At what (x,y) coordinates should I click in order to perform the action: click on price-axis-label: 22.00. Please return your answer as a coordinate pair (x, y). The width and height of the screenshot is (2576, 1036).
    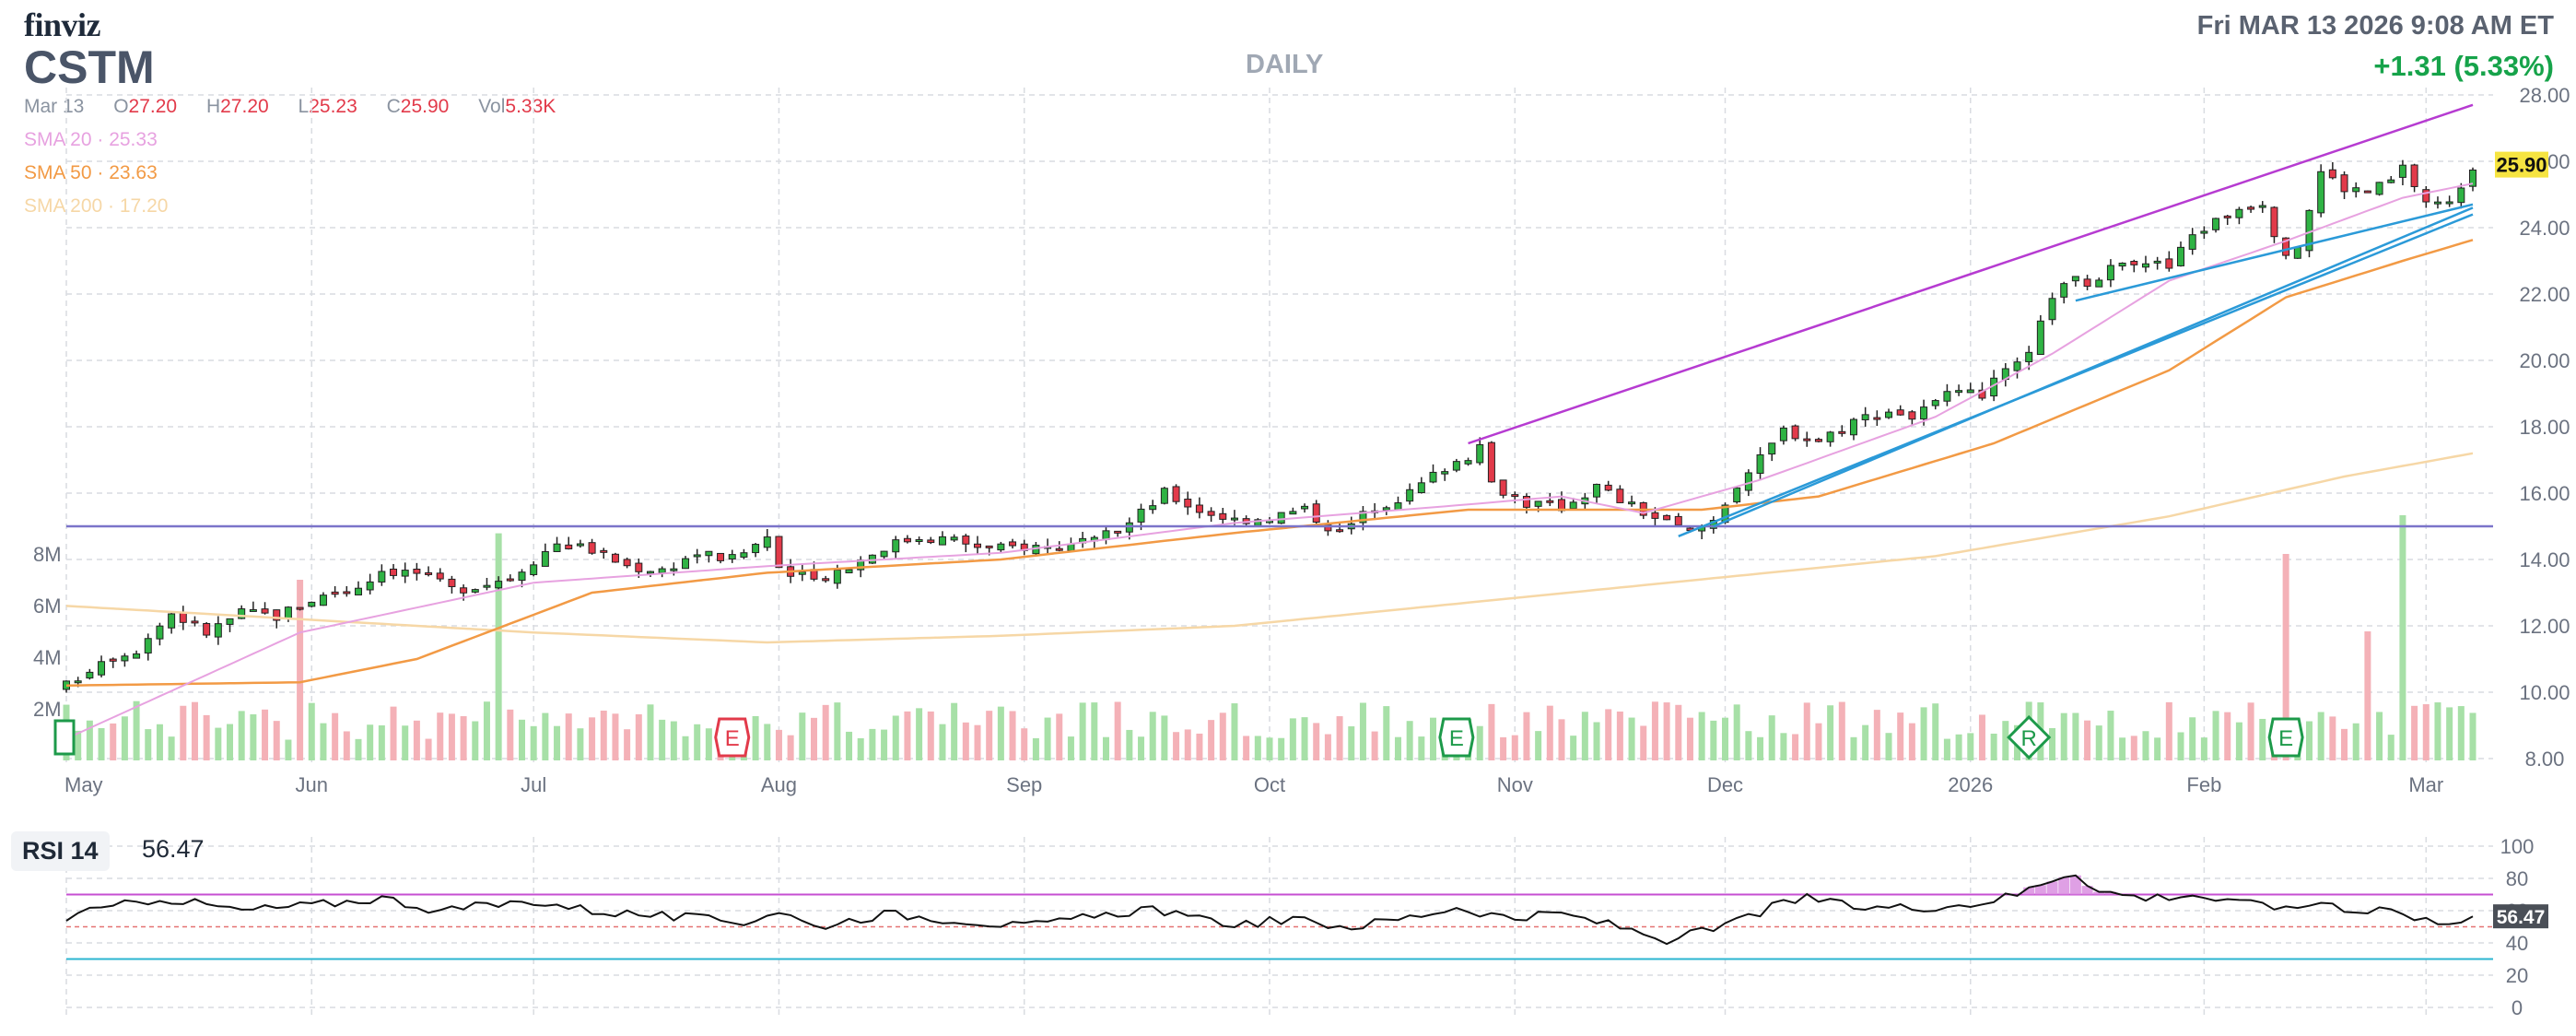
    Looking at the image, I should click on (2544, 294).